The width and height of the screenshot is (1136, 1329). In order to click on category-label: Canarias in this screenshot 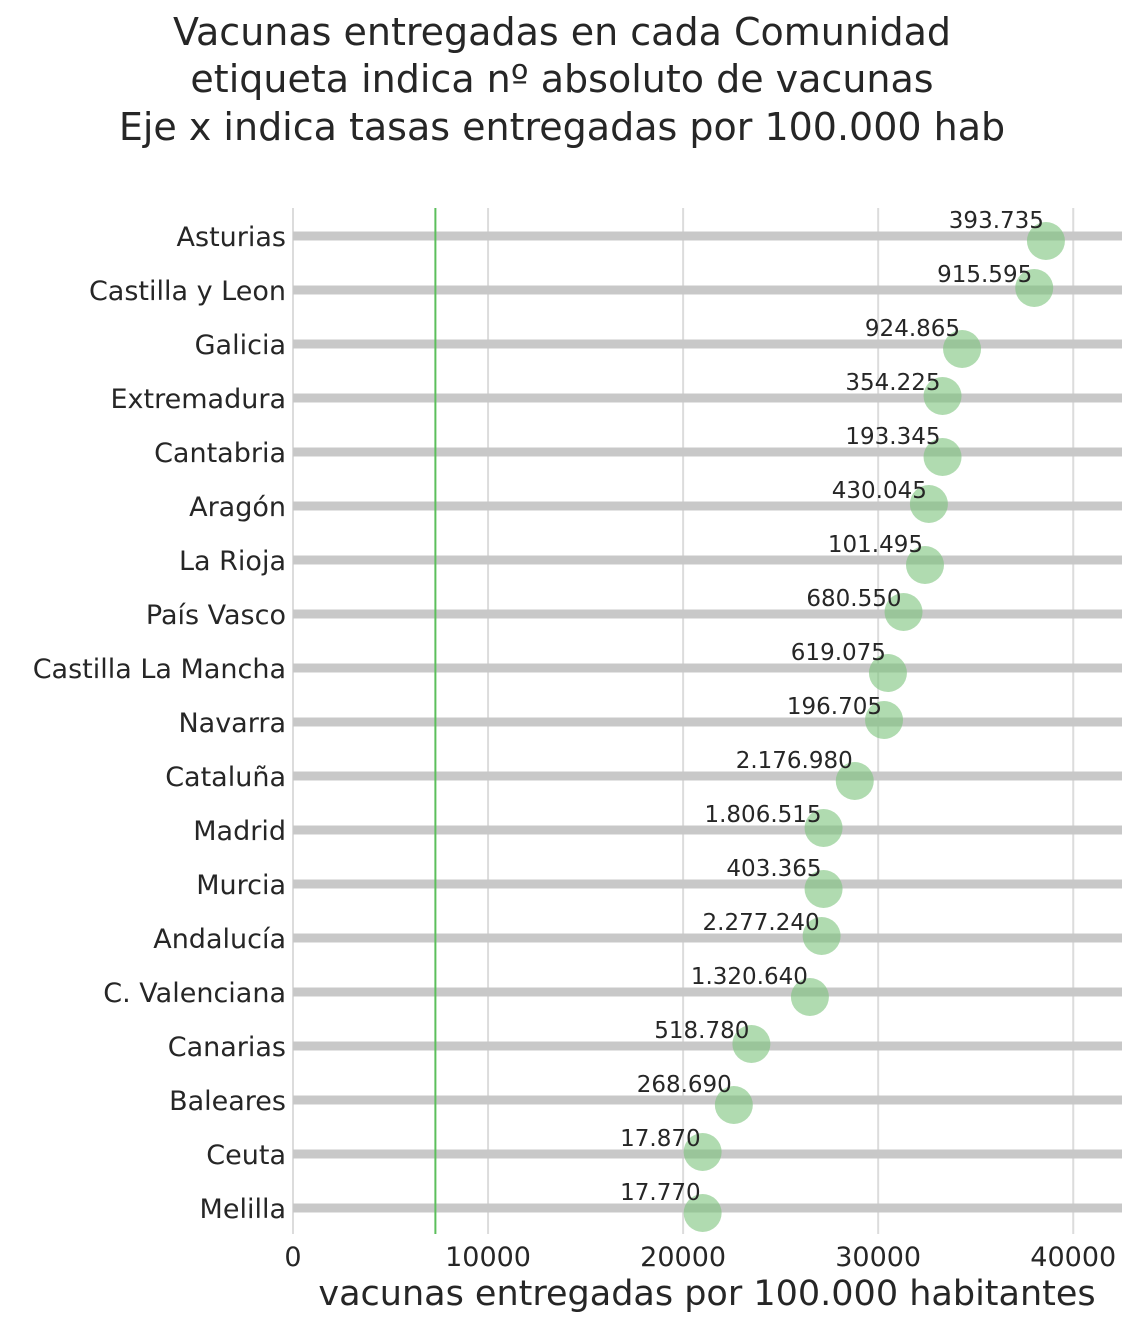, I will do `click(227, 1047)`.